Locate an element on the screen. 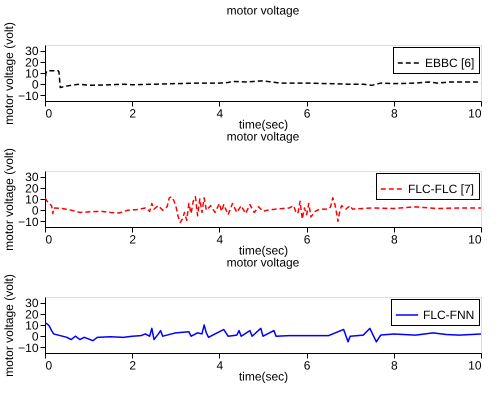 The image size is (502, 403). legend-label: FLC-FLC [7] is located at coordinates (441, 189).